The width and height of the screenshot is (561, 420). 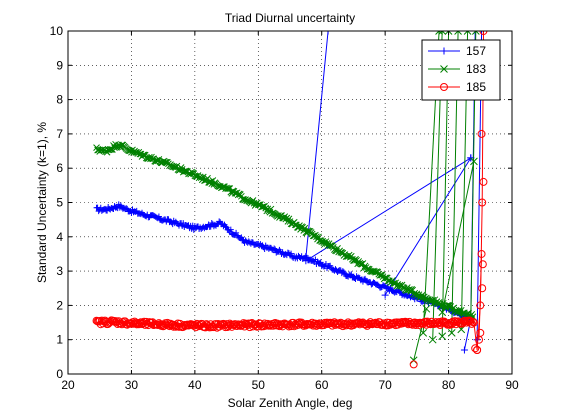 I want to click on legend: 157 183 185, so click(x=461, y=70).